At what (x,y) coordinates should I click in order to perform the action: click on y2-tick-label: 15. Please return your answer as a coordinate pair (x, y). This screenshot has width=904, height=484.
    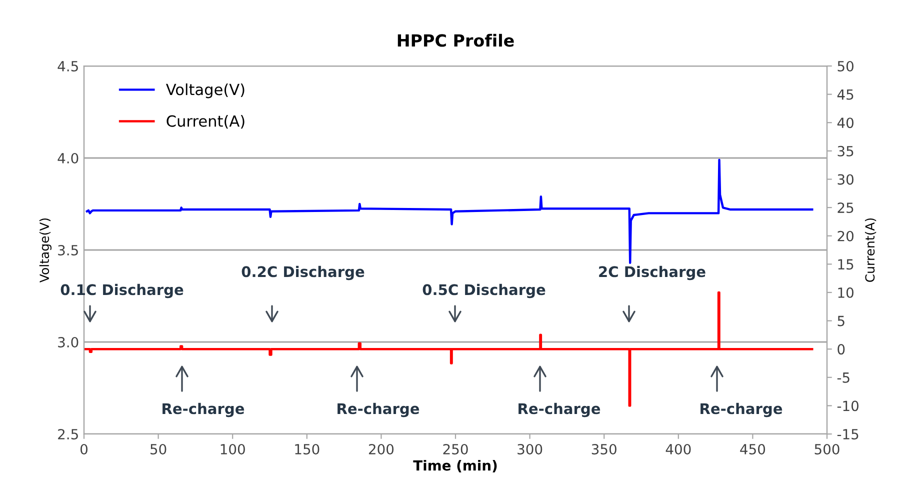
    Looking at the image, I should click on (846, 264).